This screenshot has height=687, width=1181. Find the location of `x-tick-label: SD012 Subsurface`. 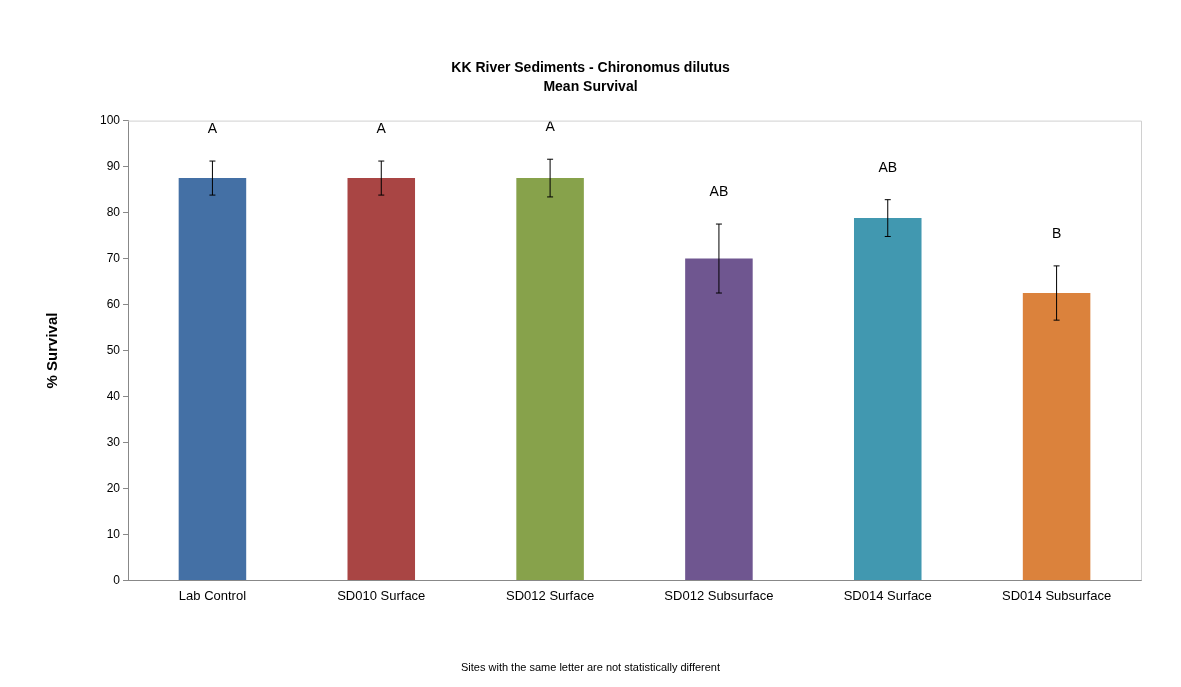

x-tick-label: SD012 Subsurface is located at coordinates (719, 595).